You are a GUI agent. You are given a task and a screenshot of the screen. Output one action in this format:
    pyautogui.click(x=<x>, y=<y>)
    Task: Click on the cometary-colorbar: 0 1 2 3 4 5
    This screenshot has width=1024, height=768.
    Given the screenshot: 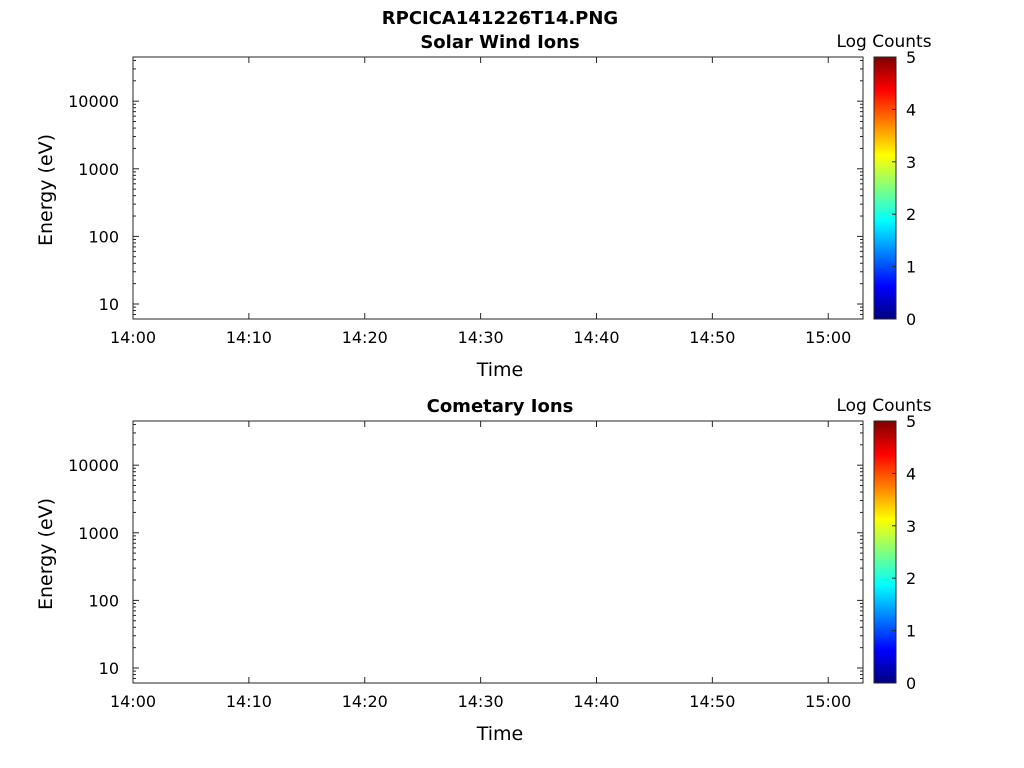 What is the action you would take?
    pyautogui.click(x=894, y=552)
    